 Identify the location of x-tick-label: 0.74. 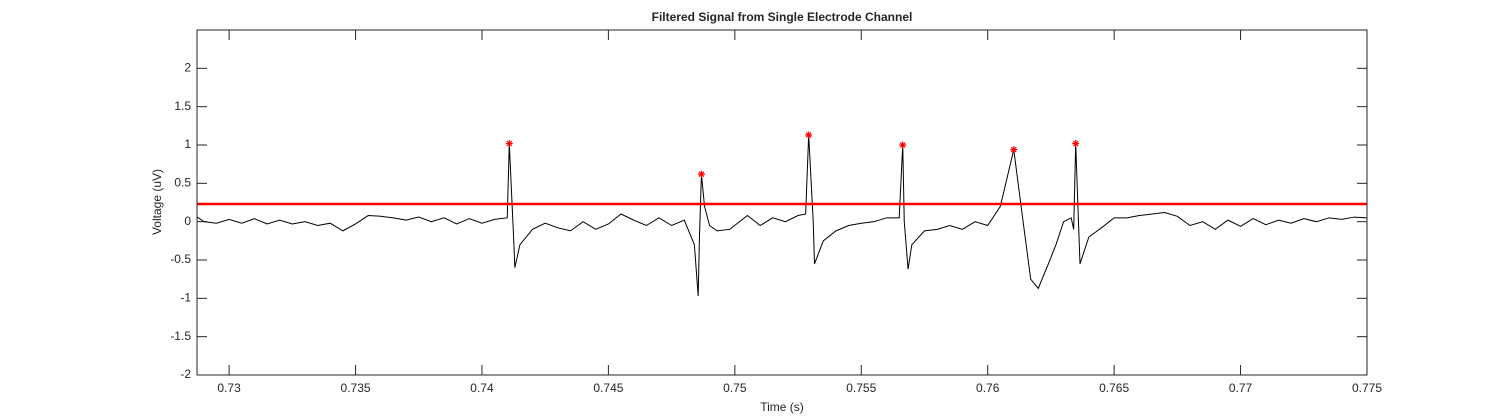
(482, 388).